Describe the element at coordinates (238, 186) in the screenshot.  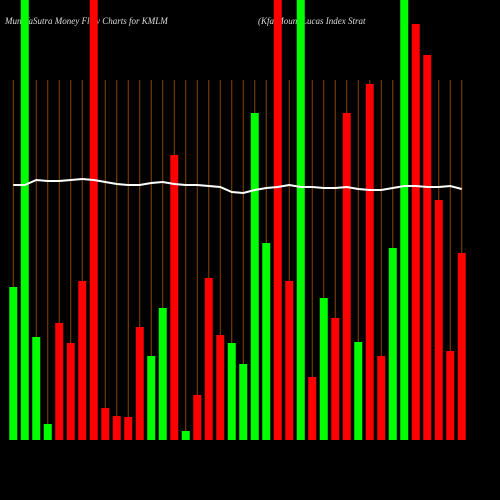
I see `money-flow-line` at that location.